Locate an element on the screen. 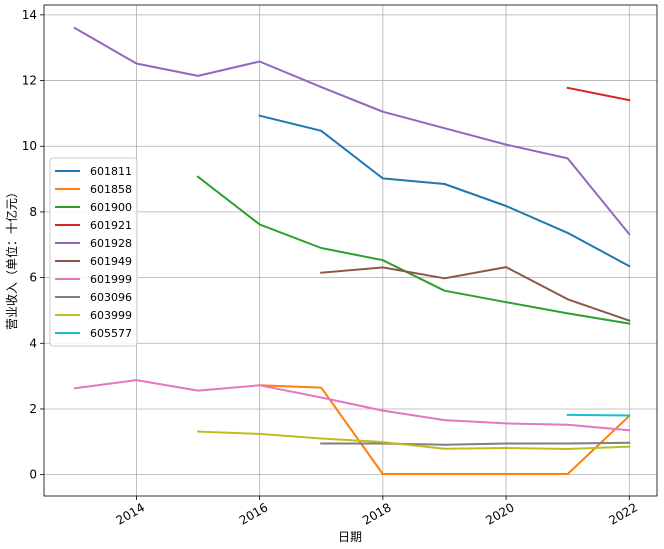 Image resolution: width=664 pixels, height=549 pixels. legend-label: 601811 is located at coordinates (111, 171).